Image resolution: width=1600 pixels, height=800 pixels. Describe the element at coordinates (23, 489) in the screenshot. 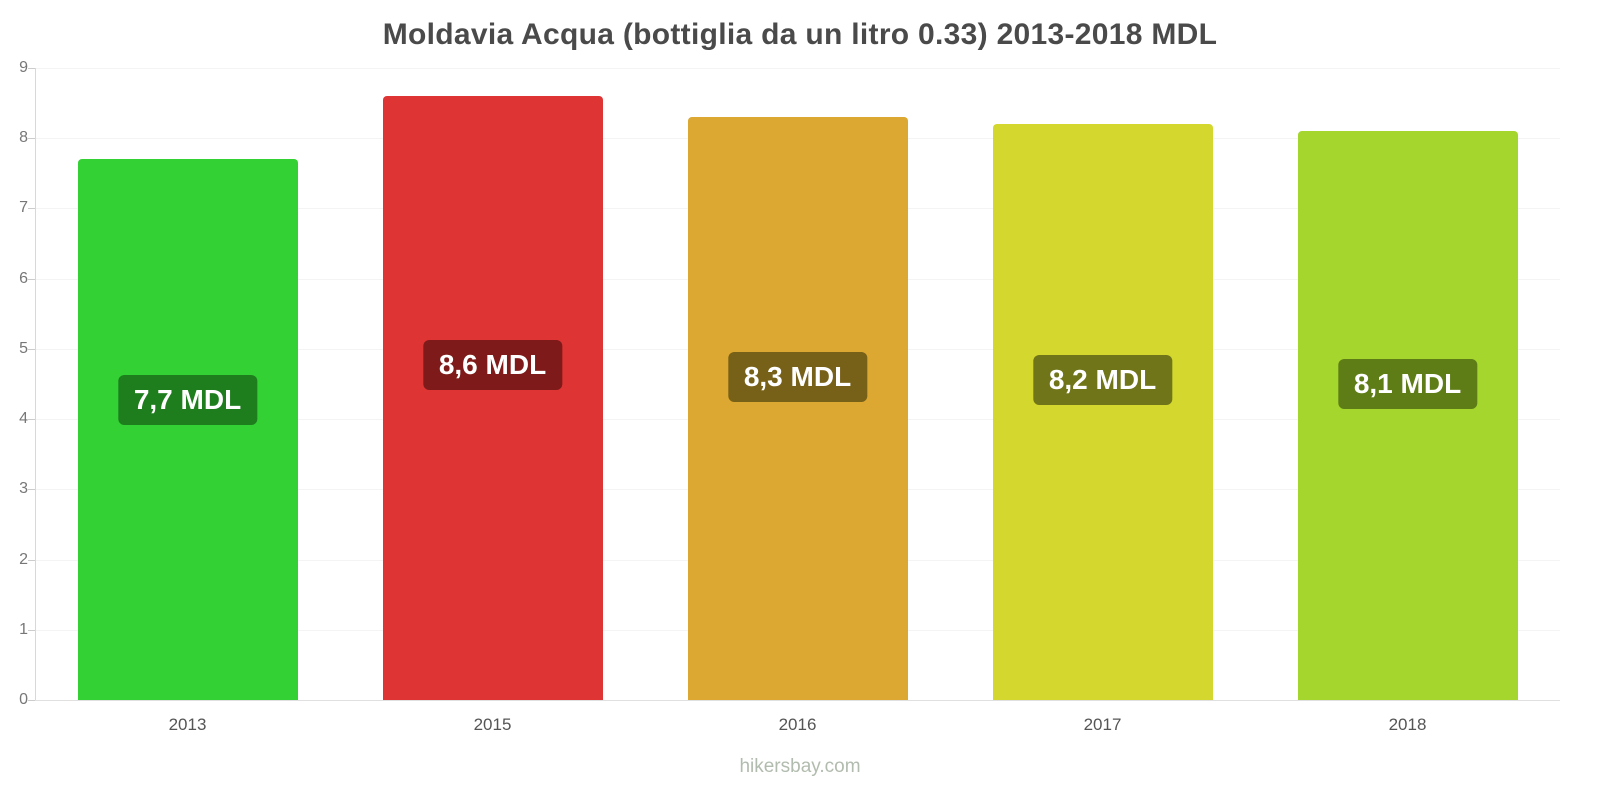

I see `y-axis-label: 3` at that location.